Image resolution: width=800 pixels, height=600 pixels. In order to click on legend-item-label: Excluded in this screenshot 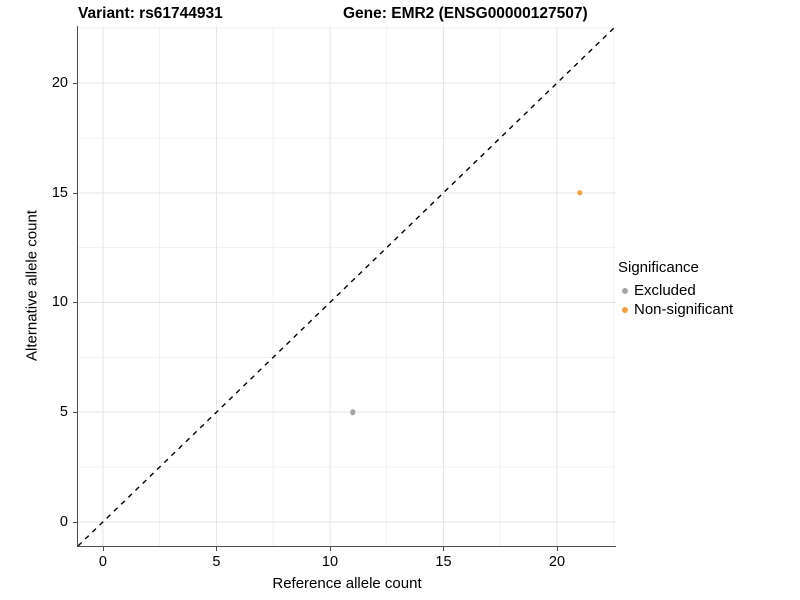, I will do `click(665, 290)`.